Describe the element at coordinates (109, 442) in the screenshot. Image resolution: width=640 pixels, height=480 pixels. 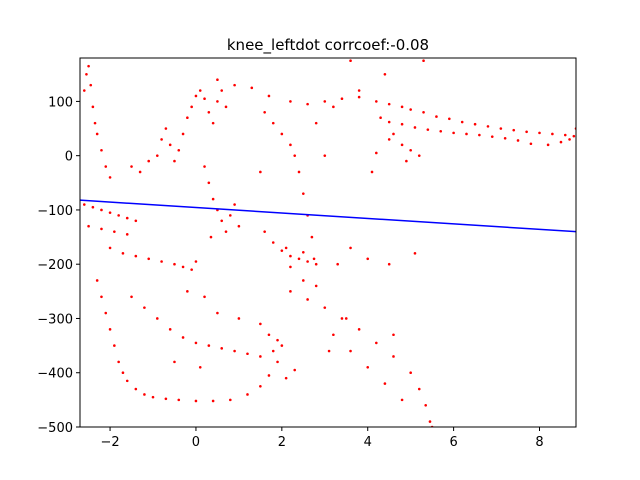
I see `x-tick-label: −2` at that location.